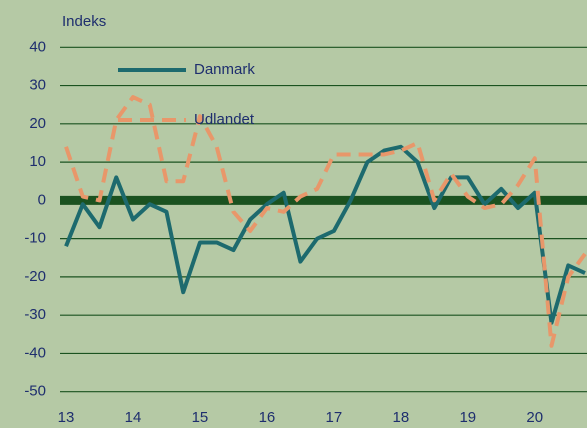 The image size is (587, 428). Describe the element at coordinates (66, 417) in the screenshot. I see `x-tick-label: 13` at that location.